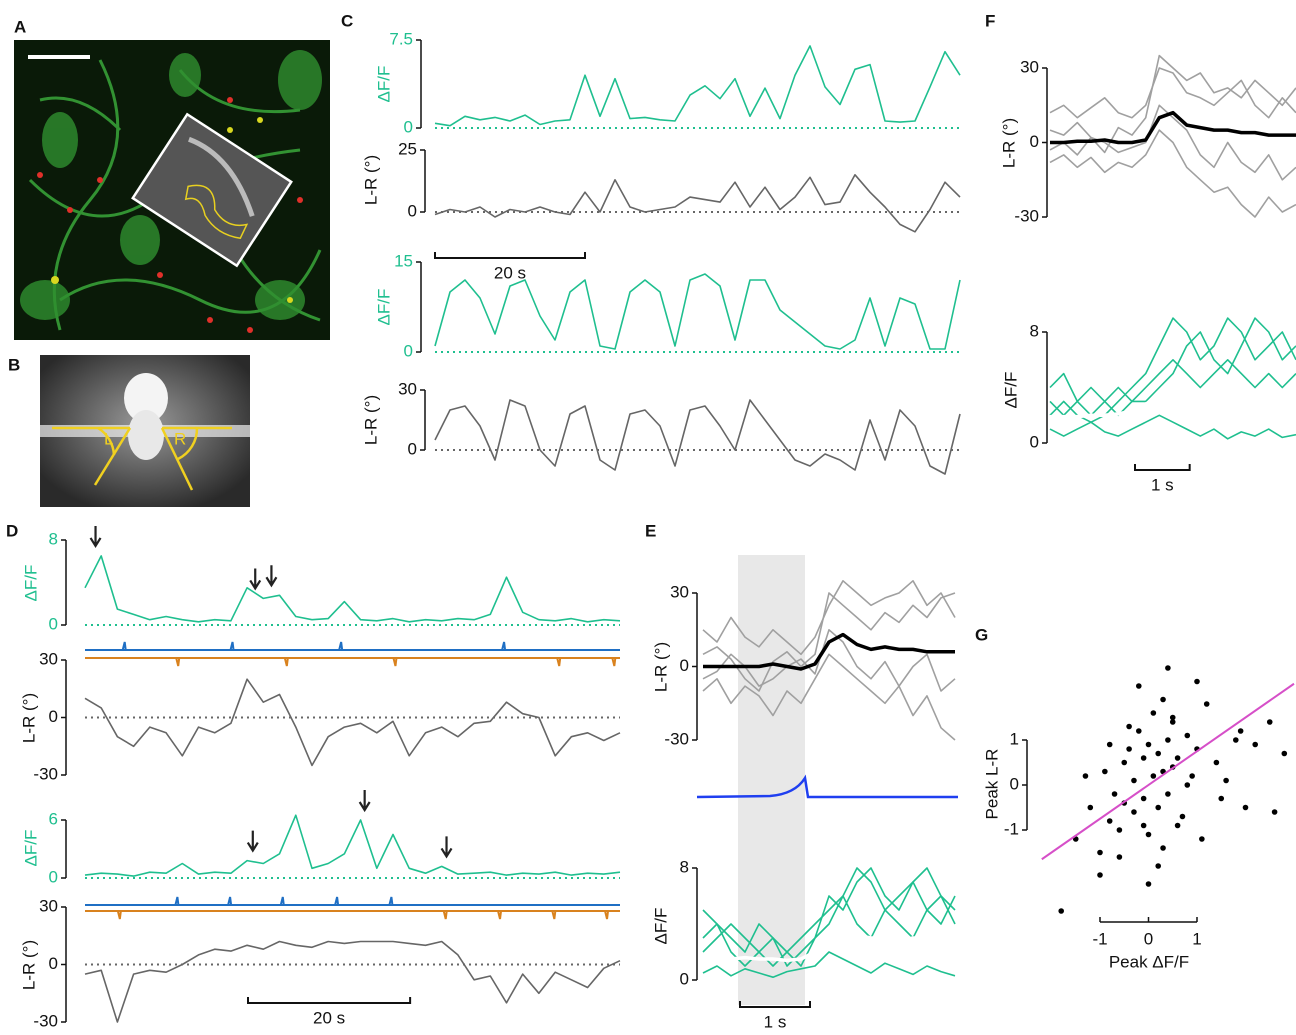 Image resolution: width=1296 pixels, height=1035 pixels. What do you see at coordinates (145, 431) in the screenshot?
I see `fly-image: L R` at bounding box center [145, 431].